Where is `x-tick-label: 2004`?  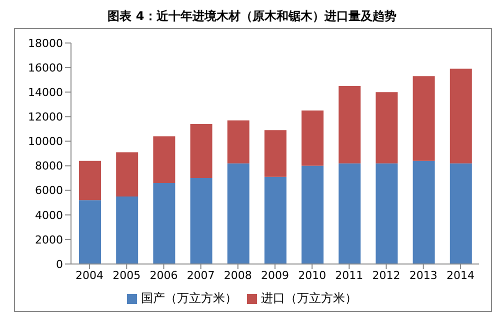 x-tick-label: 2004 is located at coordinates (90, 275).